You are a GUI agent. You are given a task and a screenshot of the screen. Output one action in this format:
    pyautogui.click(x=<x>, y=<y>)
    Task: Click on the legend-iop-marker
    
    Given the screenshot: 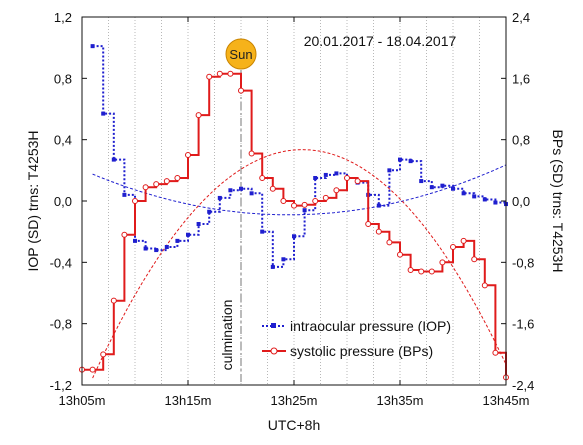 What is the action you would take?
    pyautogui.click(x=273, y=325)
    